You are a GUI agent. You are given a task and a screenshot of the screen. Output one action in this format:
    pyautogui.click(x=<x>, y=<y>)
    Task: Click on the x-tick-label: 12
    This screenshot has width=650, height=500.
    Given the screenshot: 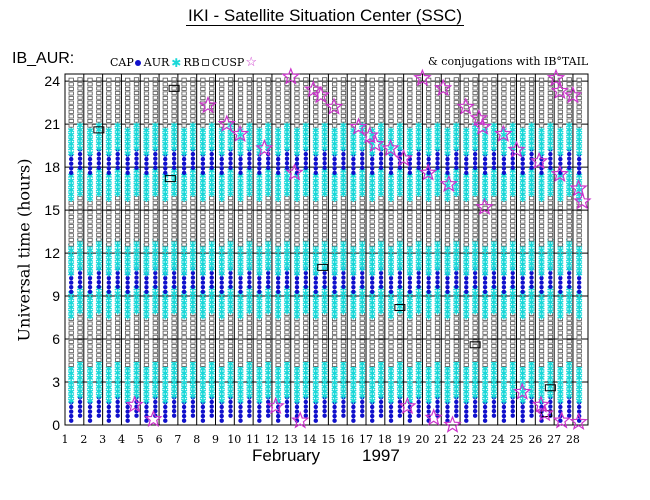 What is the action you would take?
    pyautogui.click(x=272, y=439)
    